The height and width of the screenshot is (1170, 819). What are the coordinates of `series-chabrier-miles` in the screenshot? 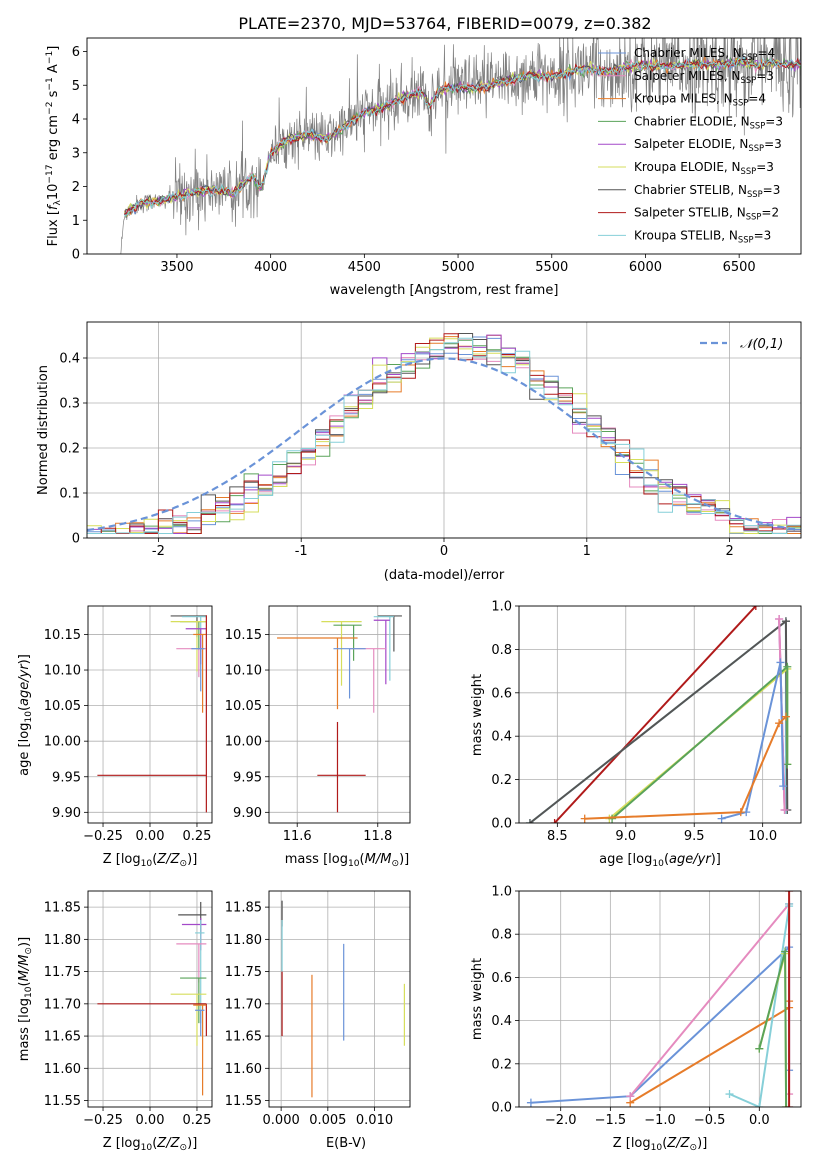 It's located at (752, 740).